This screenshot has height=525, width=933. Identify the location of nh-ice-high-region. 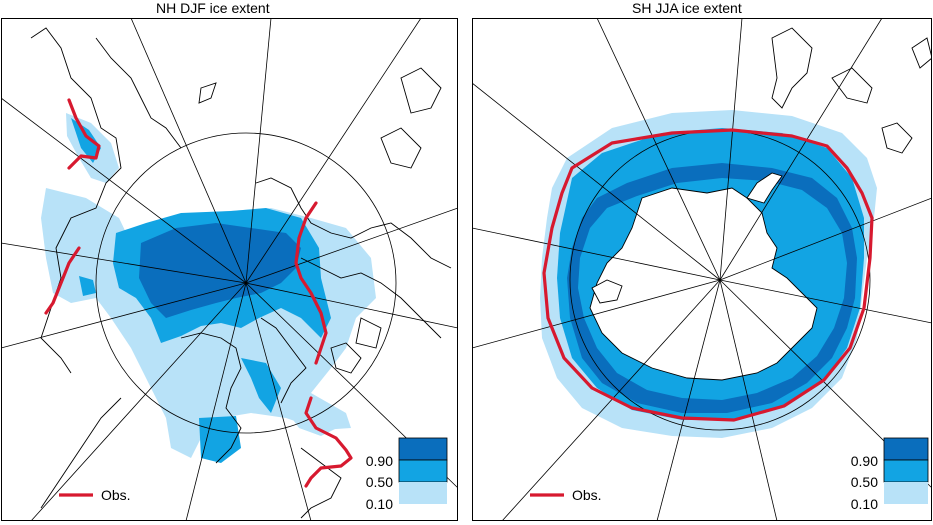
(220, 270).